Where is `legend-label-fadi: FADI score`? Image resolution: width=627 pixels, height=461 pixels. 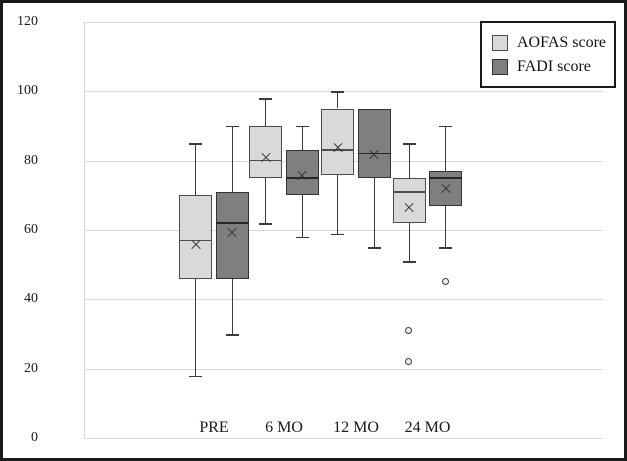 legend-label-fadi: FADI score is located at coordinates (554, 66).